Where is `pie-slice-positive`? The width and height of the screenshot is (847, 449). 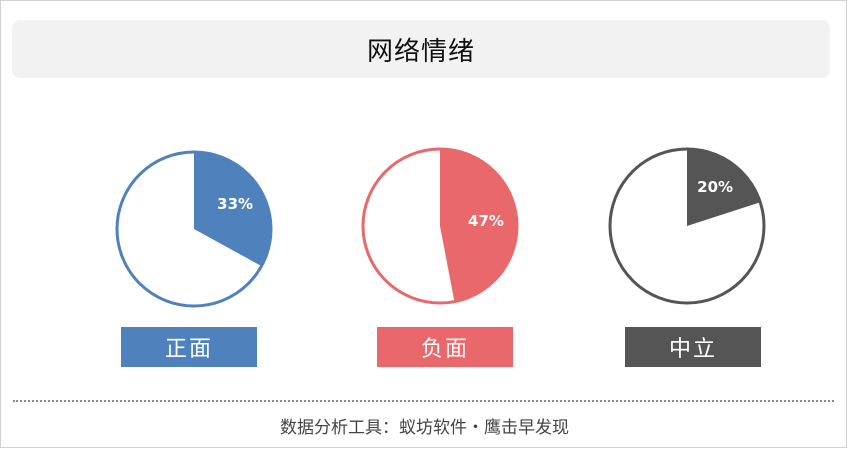
pie-slice-positive is located at coordinates (233, 209).